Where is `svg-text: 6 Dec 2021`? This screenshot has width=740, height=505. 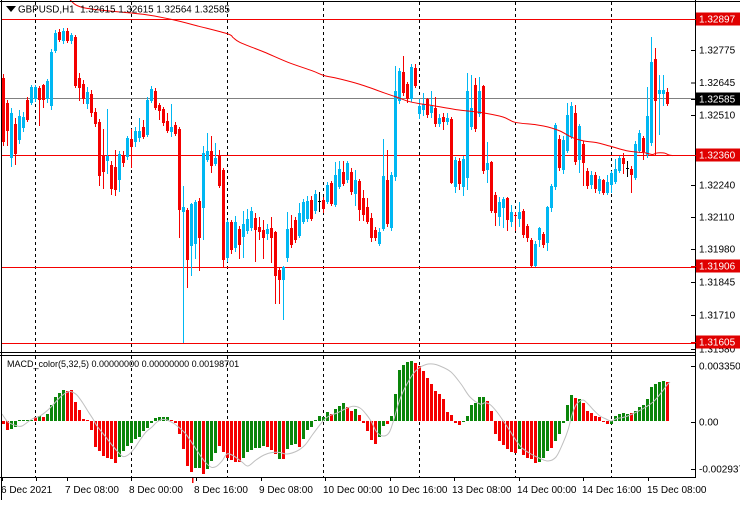
svg-text: 6 Dec 2021 is located at coordinates (27, 490).